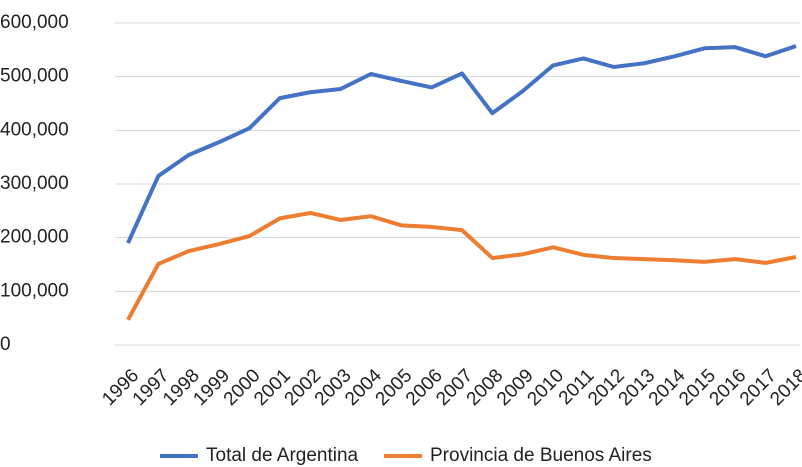 This screenshot has width=802, height=467. What do you see at coordinates (34, 183) in the screenshot?
I see `y-tick-label: 300,000` at bounding box center [34, 183].